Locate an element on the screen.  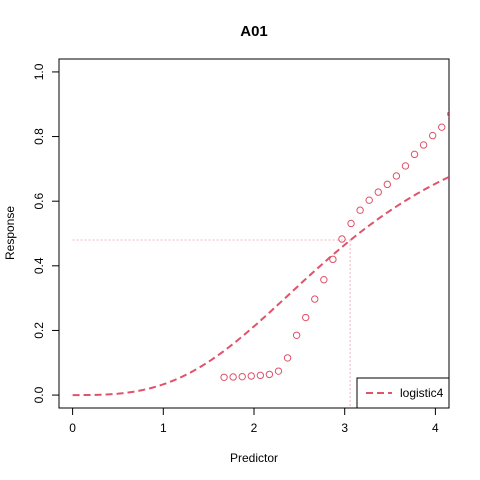
y-tick-label: 0.8 is located at coordinates (39, 136).